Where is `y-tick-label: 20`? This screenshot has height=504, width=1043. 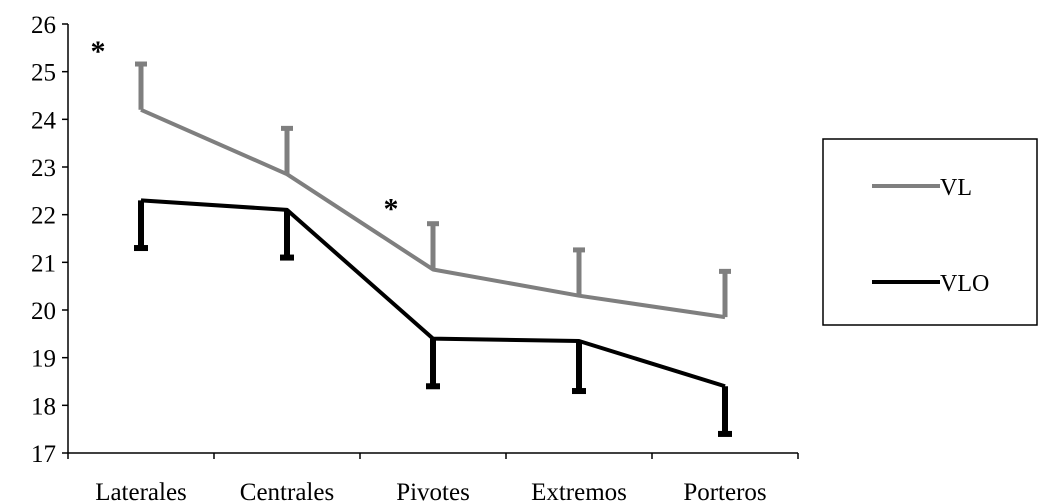 y-tick-label: 20 is located at coordinates (43, 311).